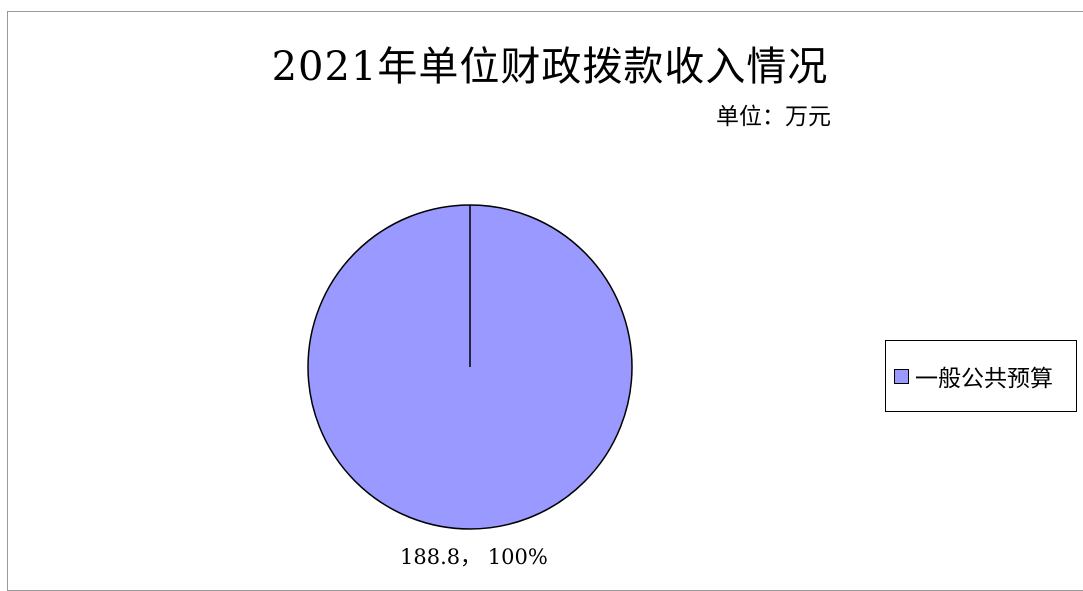  Describe the element at coordinates (474, 557) in the screenshot. I see `pie-data-label: 188.8， 100%` at that location.